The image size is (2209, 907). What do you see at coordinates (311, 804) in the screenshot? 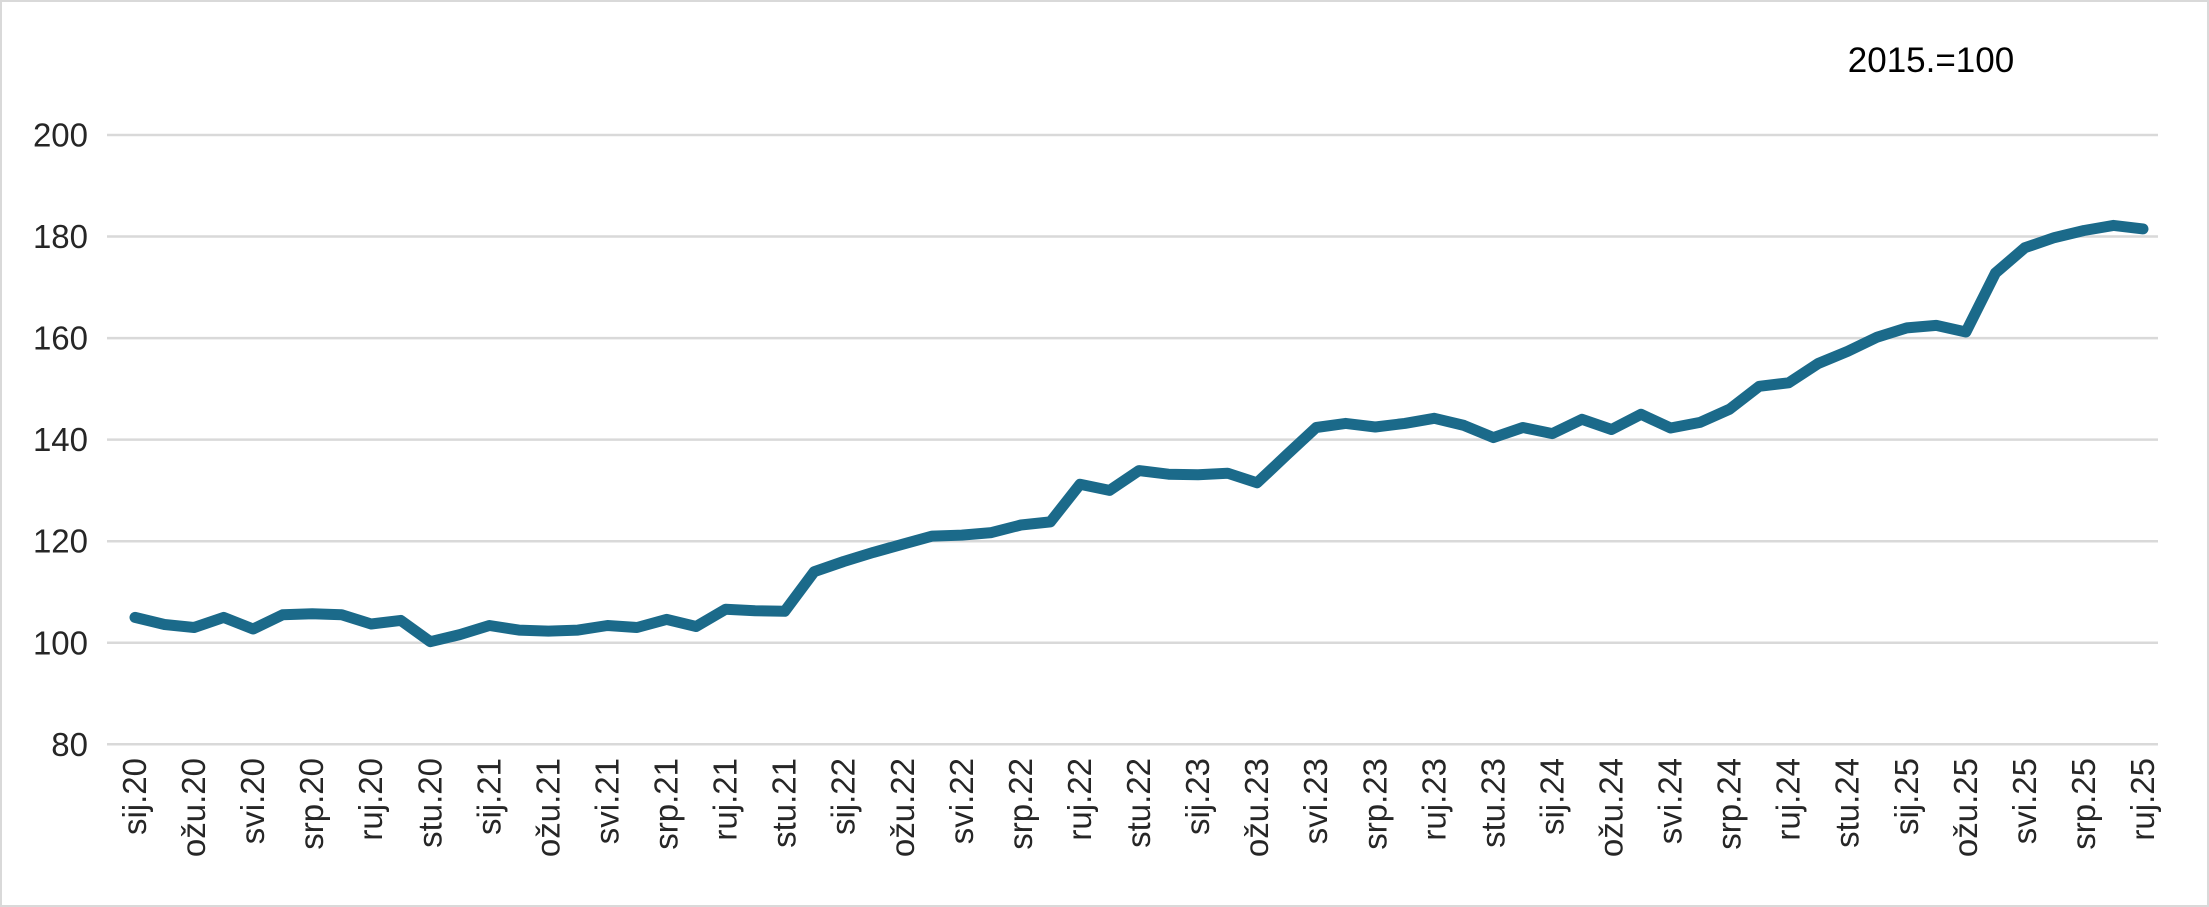
I see `x-axis-tick-label: srp.20` at bounding box center [311, 804].